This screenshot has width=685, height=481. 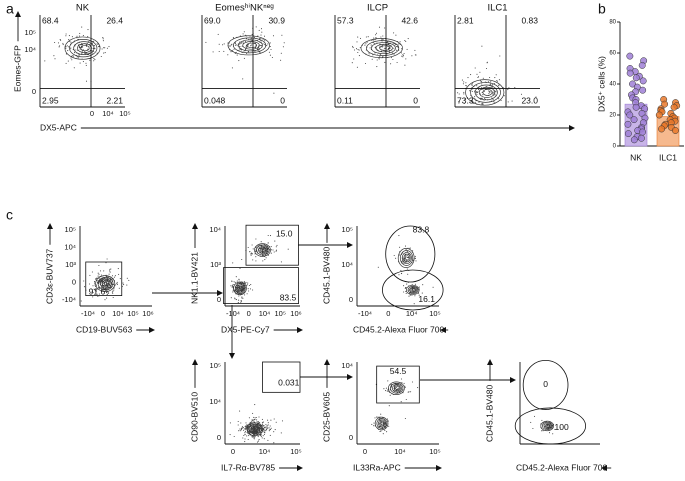 I want to click on y-tick-label: 80, so click(x=612, y=23).